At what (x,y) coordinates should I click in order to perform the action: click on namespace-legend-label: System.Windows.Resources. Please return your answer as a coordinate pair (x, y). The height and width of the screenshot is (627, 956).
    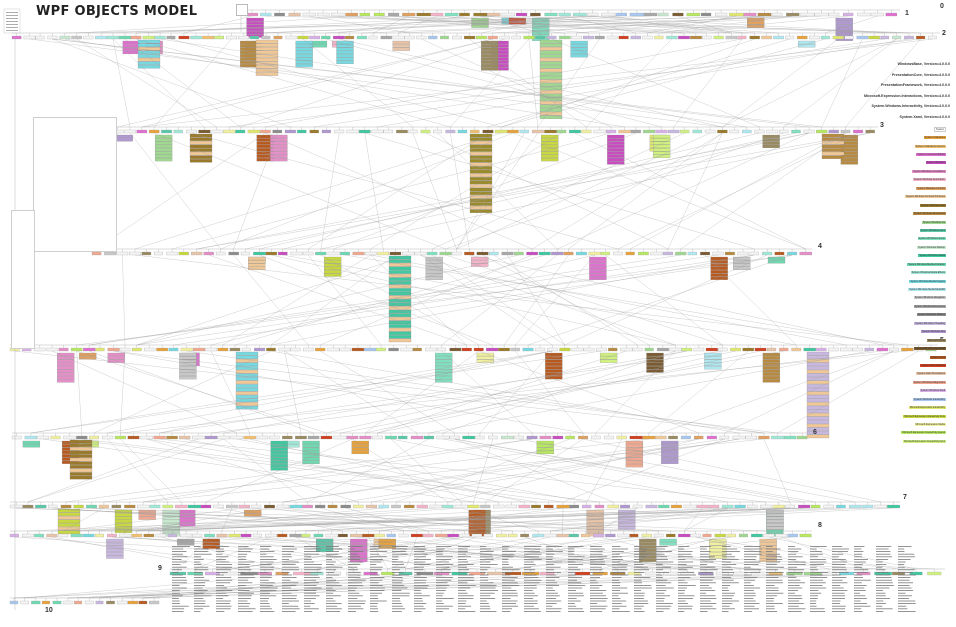
    Looking at the image, I should click on (929, 306).